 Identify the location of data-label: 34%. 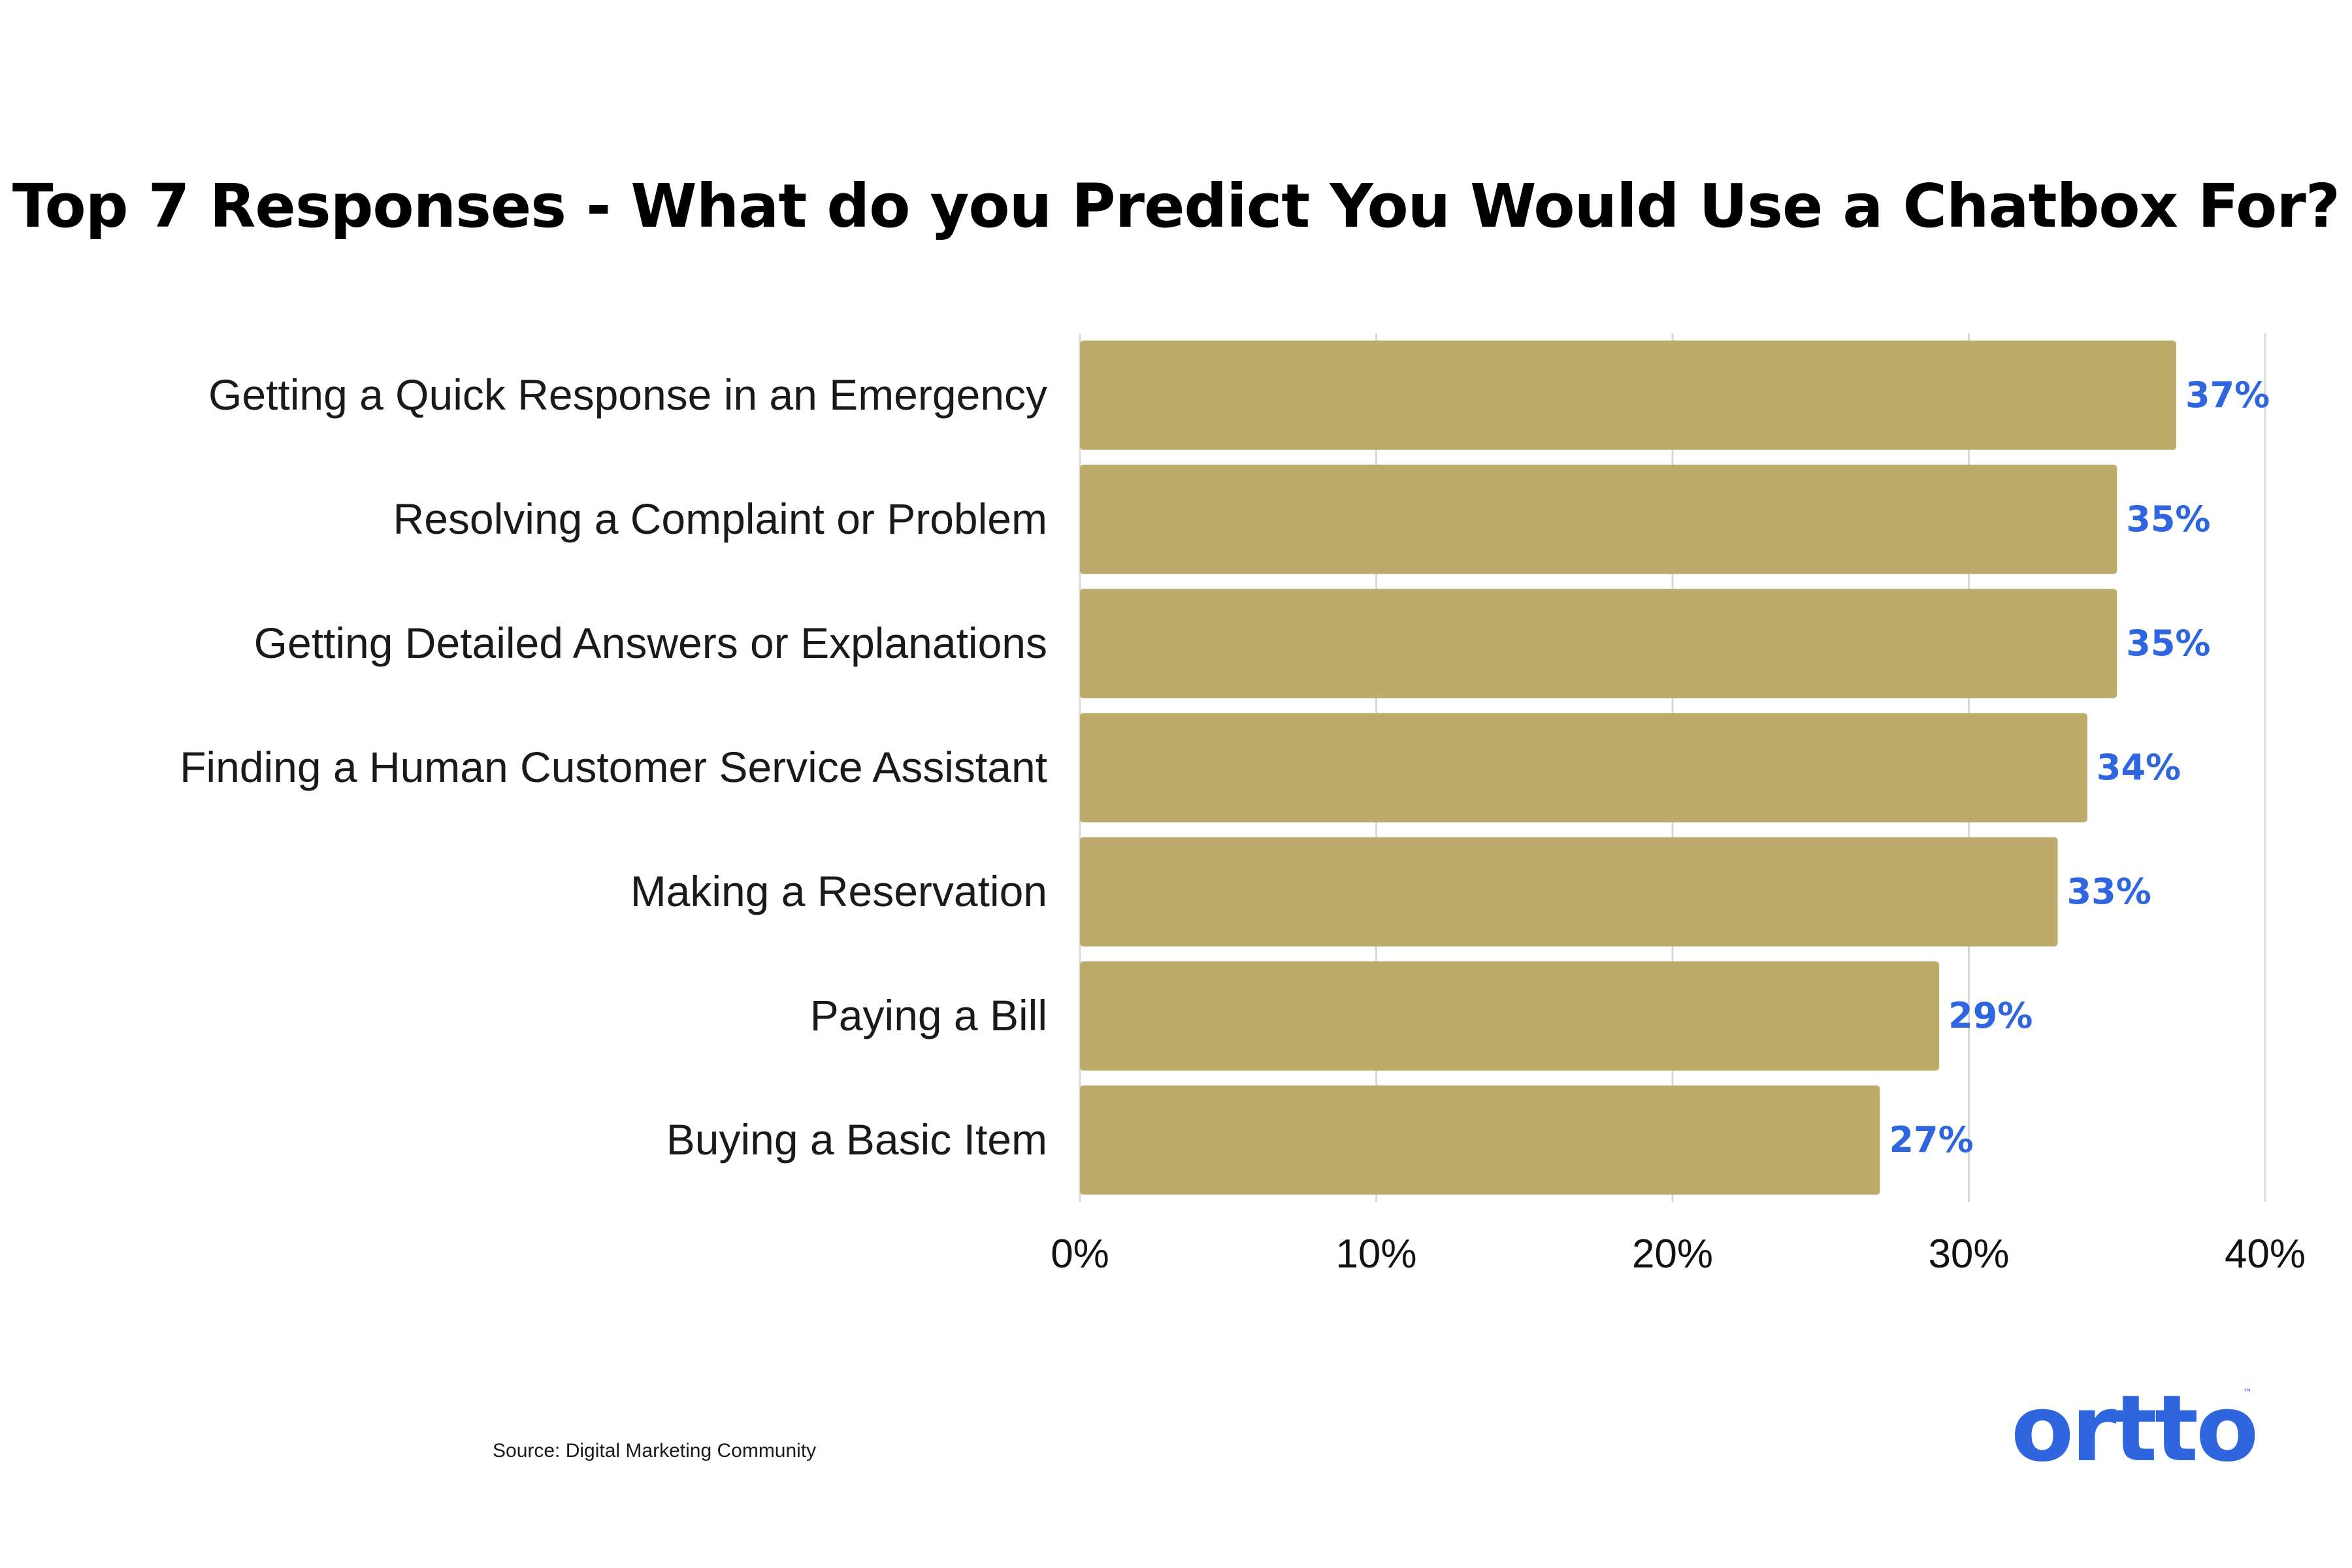
(2139, 767).